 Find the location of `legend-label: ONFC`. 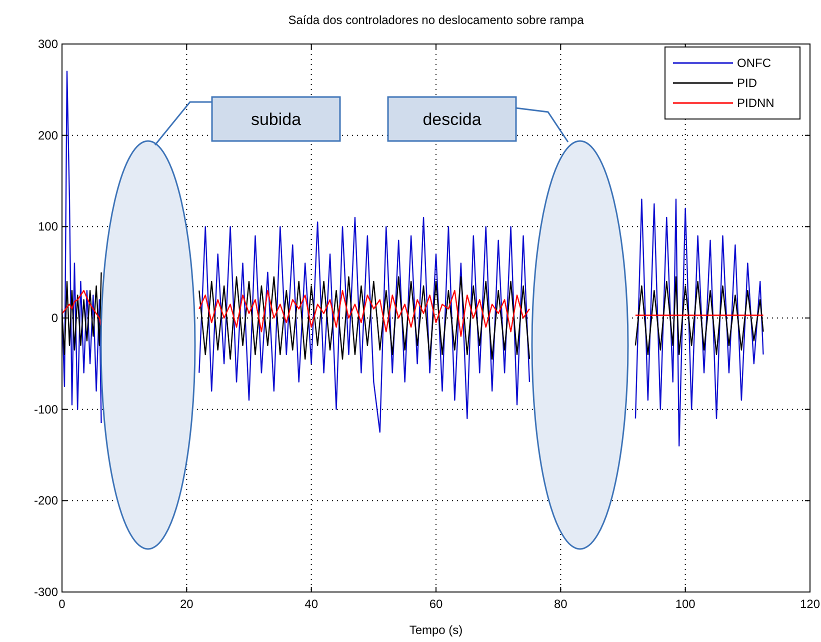

legend-label: ONFC is located at coordinates (754, 63).